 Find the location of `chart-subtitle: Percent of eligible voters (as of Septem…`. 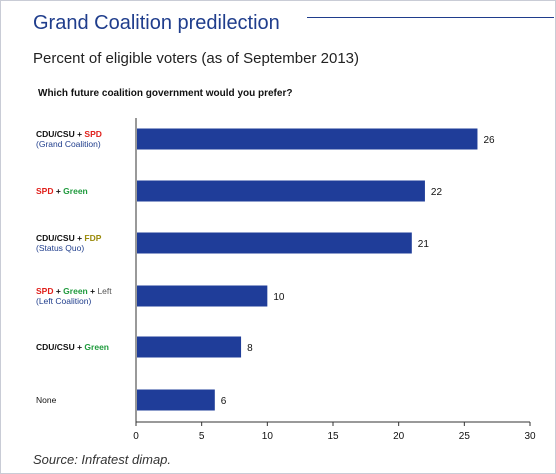

chart-subtitle: Percent of eligible voters (as of Septem… is located at coordinates (196, 58).